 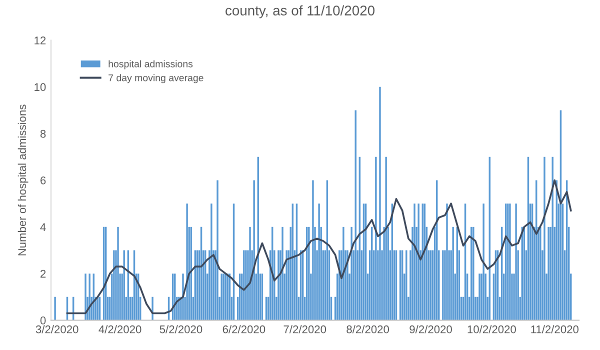 What do you see at coordinates (300, 11) in the screenshot?
I see `chart-title: county, as of 11/10/2020` at bounding box center [300, 11].